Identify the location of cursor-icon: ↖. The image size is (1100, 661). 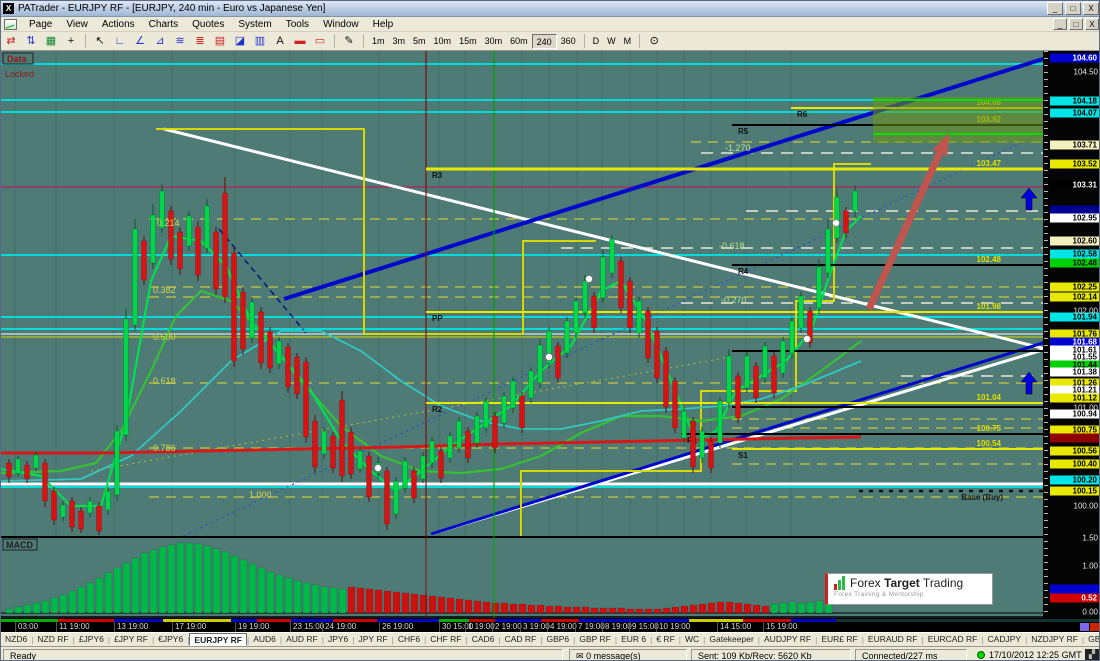
(100, 41).